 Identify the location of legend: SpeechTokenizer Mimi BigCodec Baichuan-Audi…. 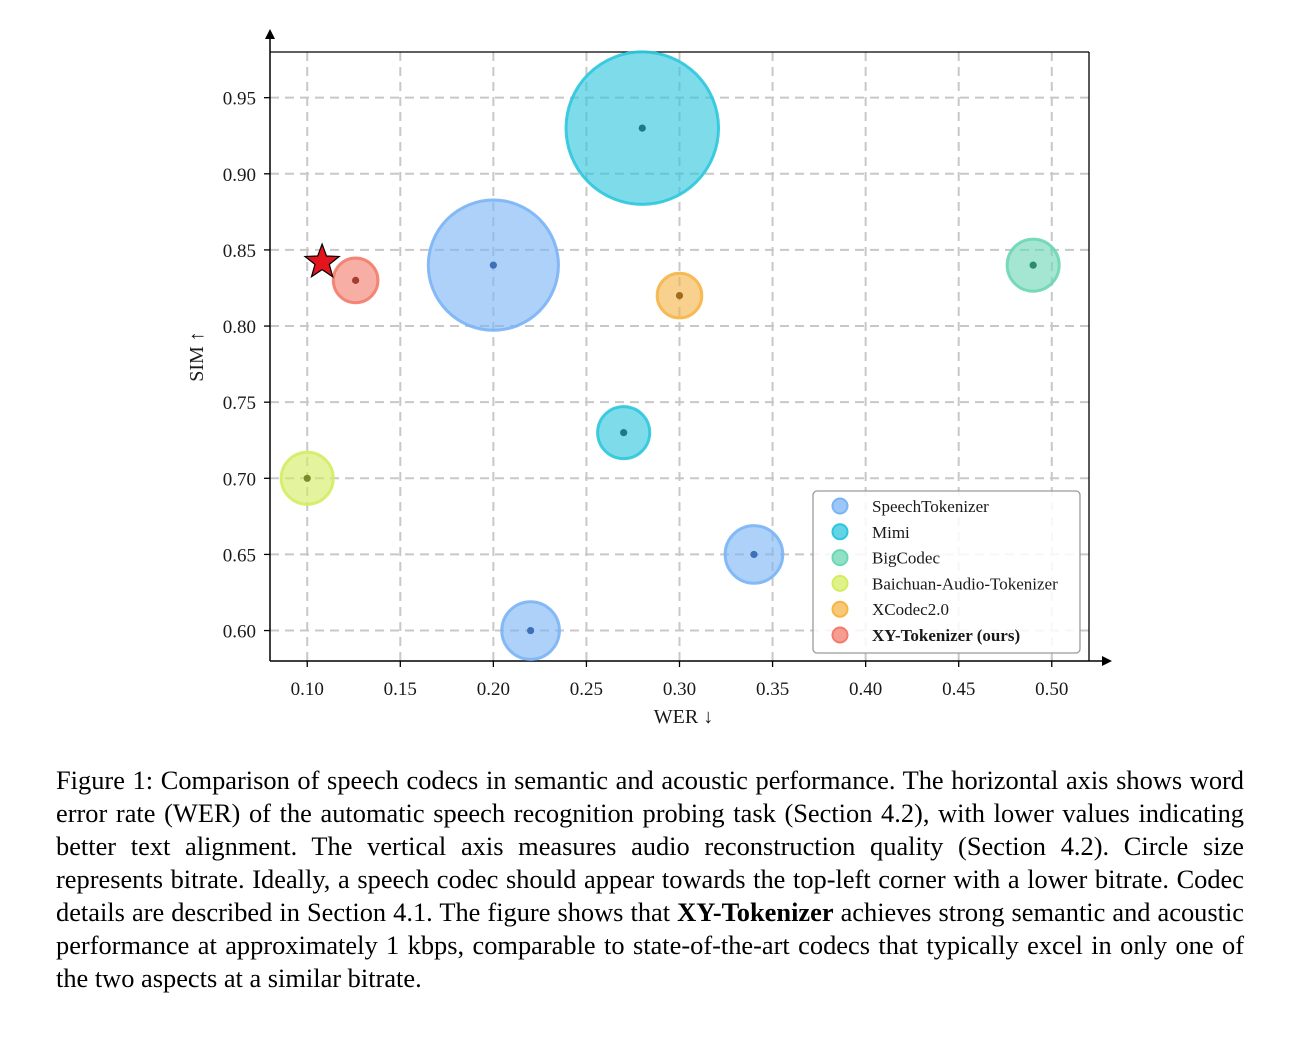
(946, 572).